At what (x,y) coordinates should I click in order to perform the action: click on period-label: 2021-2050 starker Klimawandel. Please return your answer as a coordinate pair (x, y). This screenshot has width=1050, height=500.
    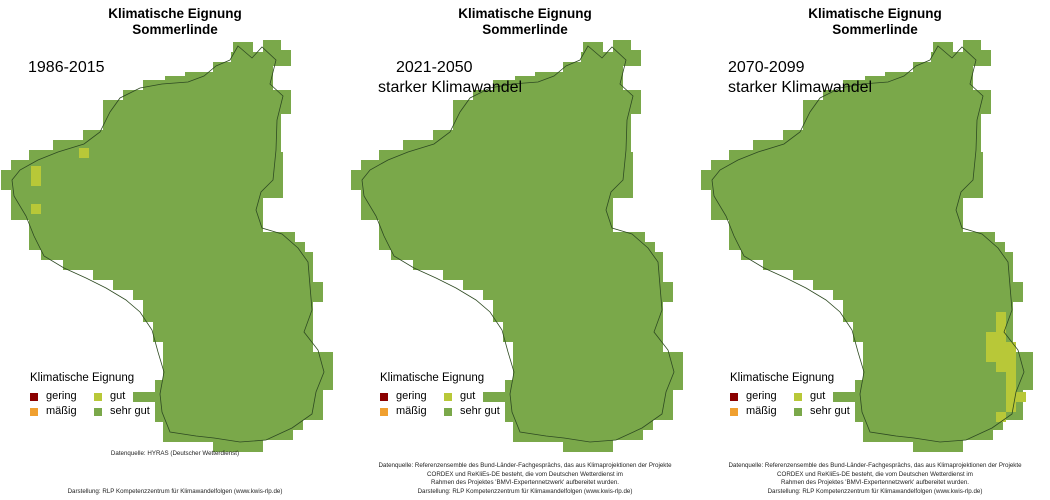
    Looking at the image, I should click on (450, 78).